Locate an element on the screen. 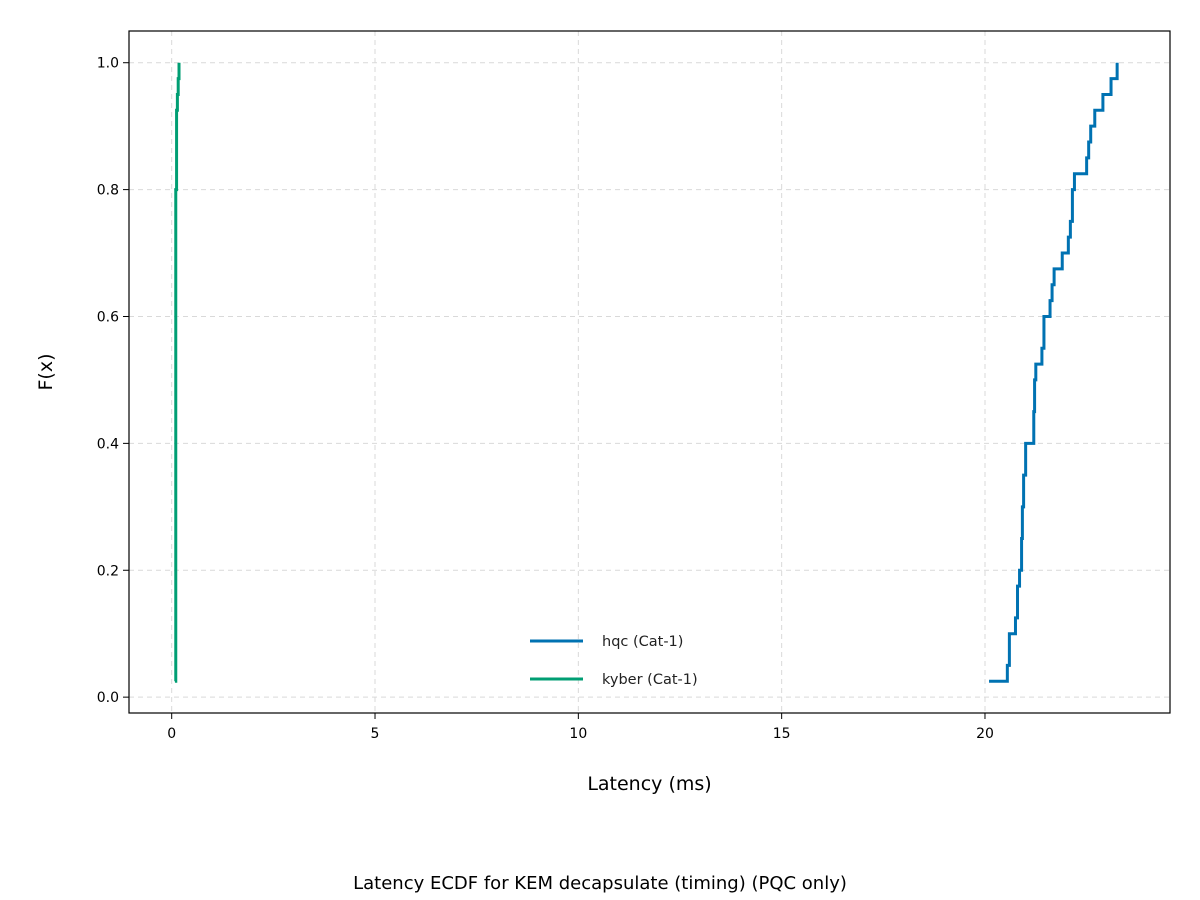 Image resolution: width=1200 pixels, height=900 pixels. x-axis-label: Latency (ms) is located at coordinates (649, 784).